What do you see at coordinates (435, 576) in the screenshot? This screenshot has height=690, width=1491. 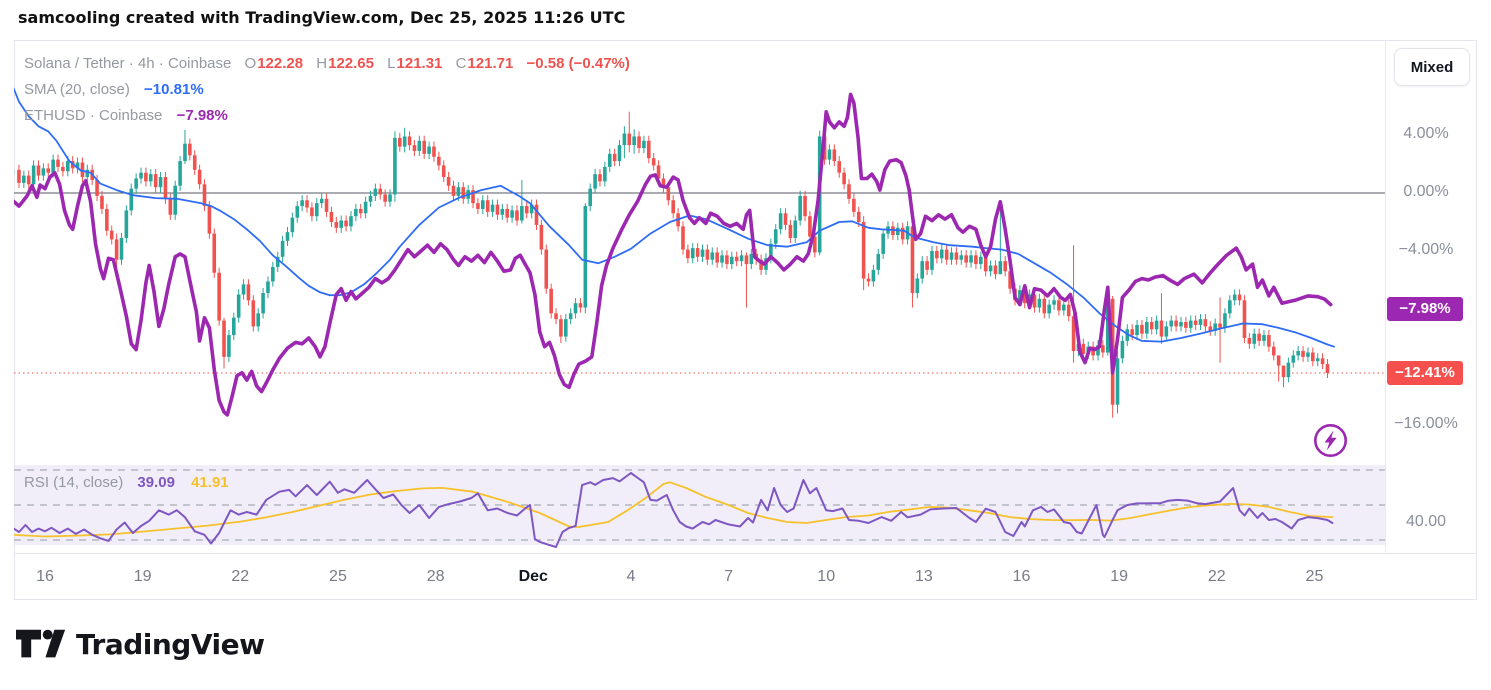 I see `time-label-28: 28` at bounding box center [435, 576].